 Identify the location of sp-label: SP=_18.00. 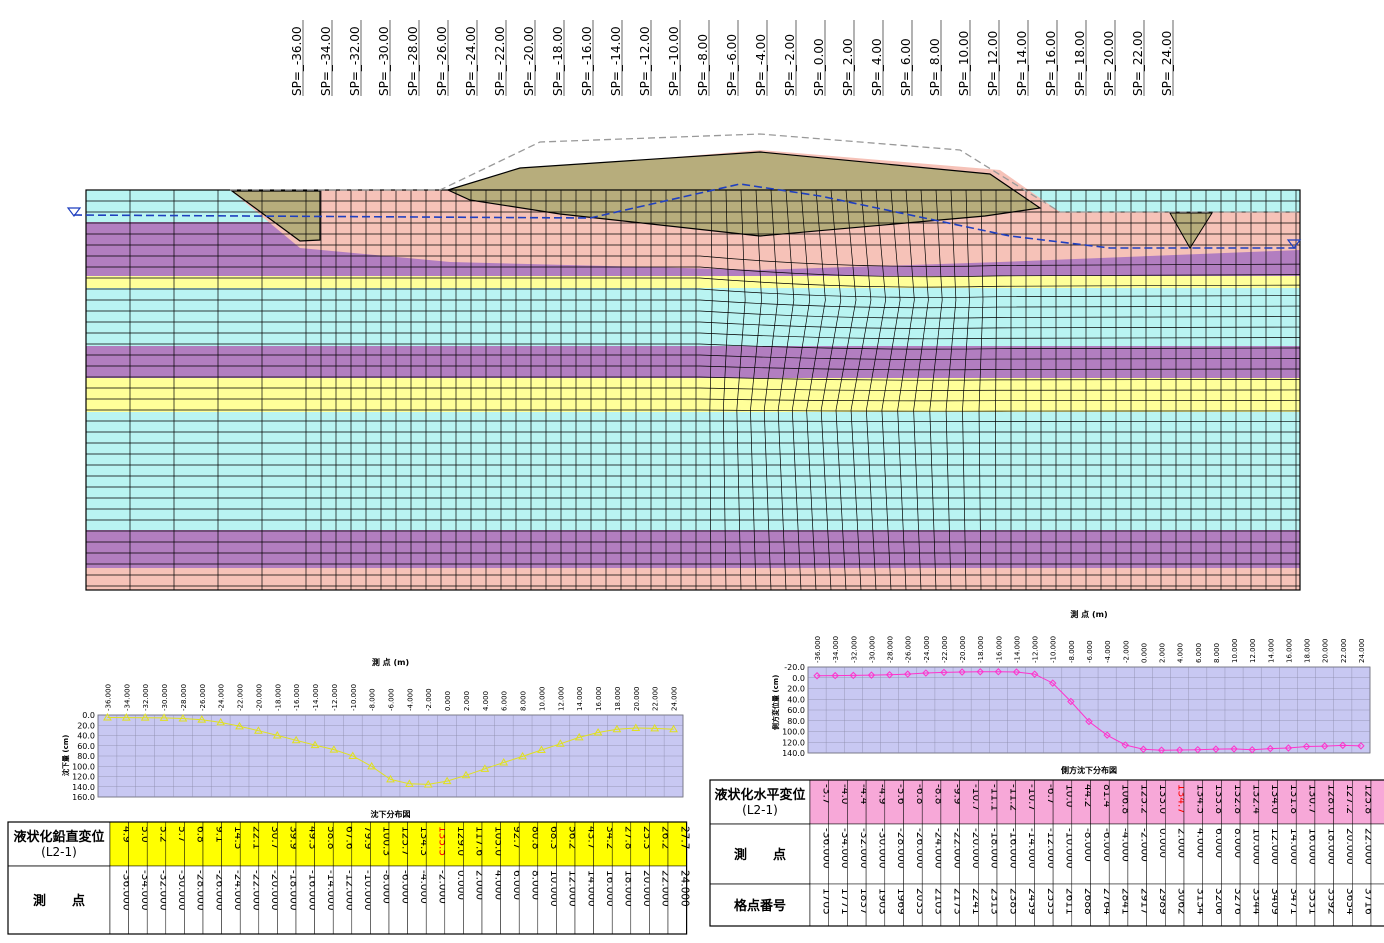
(1080, 63).